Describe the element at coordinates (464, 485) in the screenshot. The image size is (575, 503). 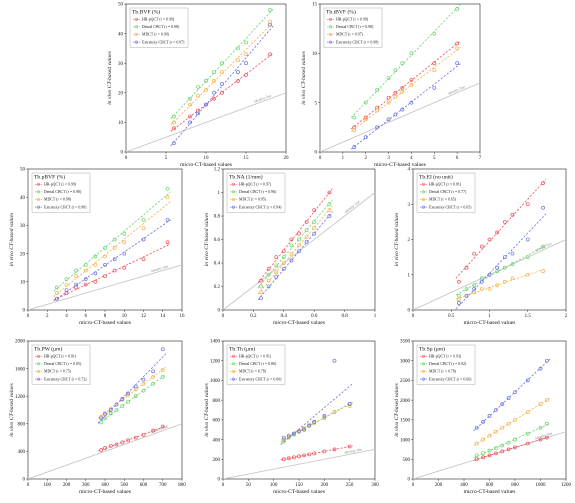
I see `x-tick-label: 400` at that location.